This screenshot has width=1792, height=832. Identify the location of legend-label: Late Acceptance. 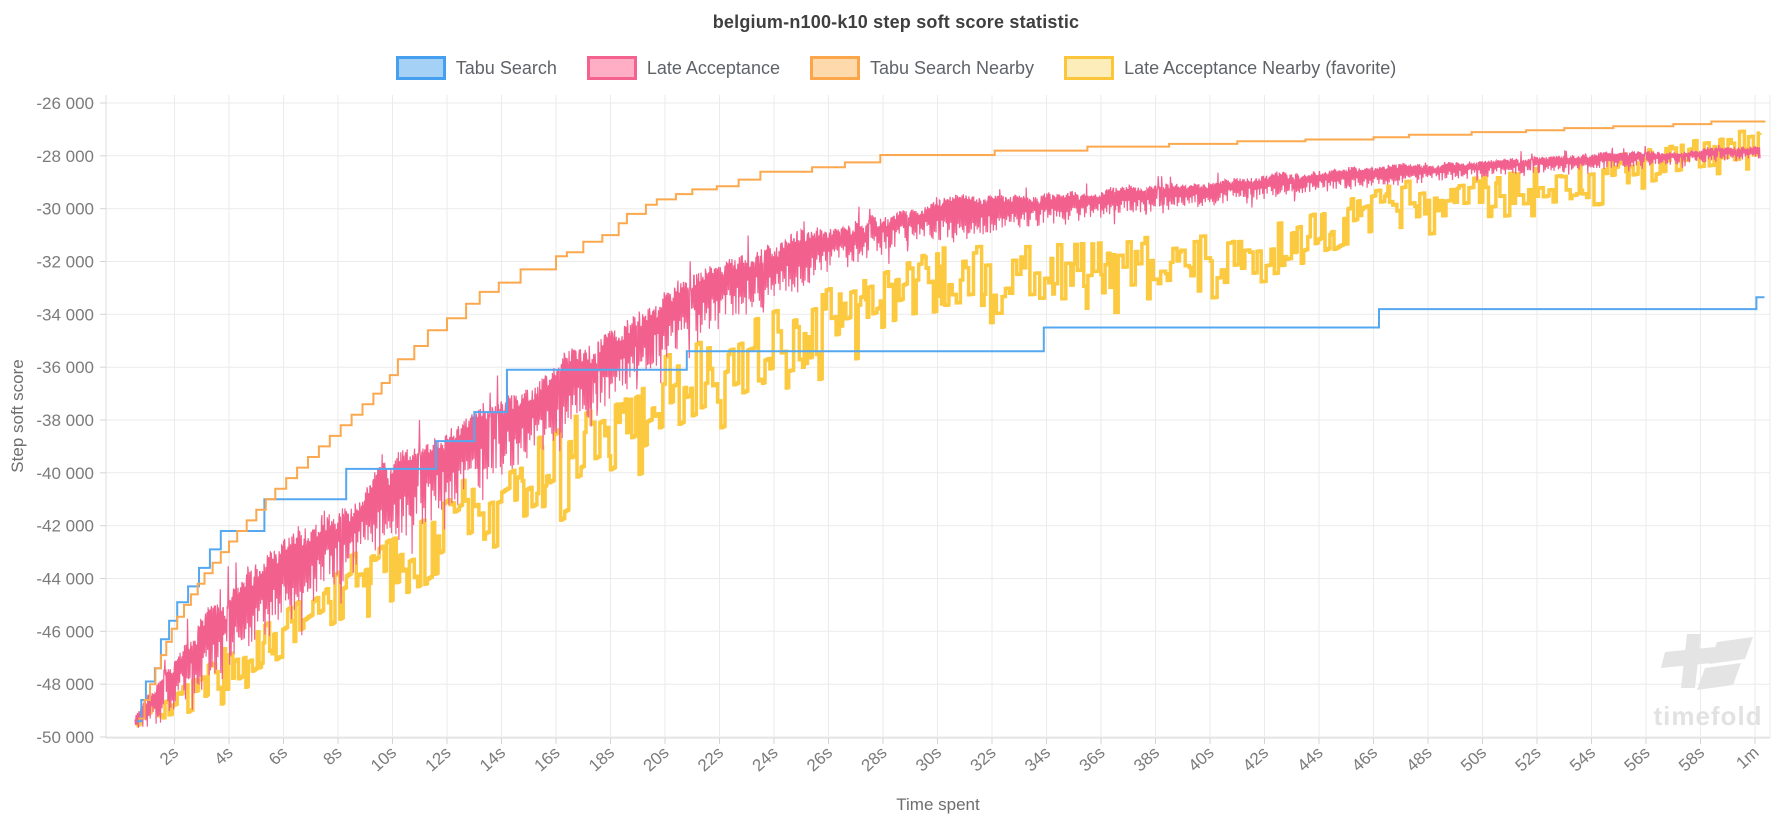
(713, 67).